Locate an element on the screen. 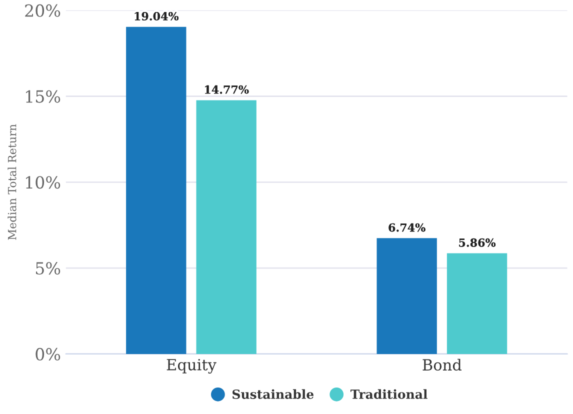  y-tick-label: 0% is located at coordinates (48, 354).